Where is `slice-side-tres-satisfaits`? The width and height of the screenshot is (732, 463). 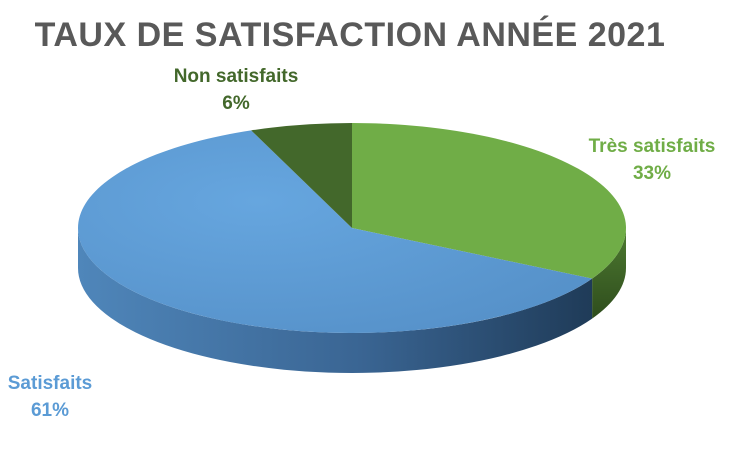 slice-side-tres-satisfaits is located at coordinates (609, 273).